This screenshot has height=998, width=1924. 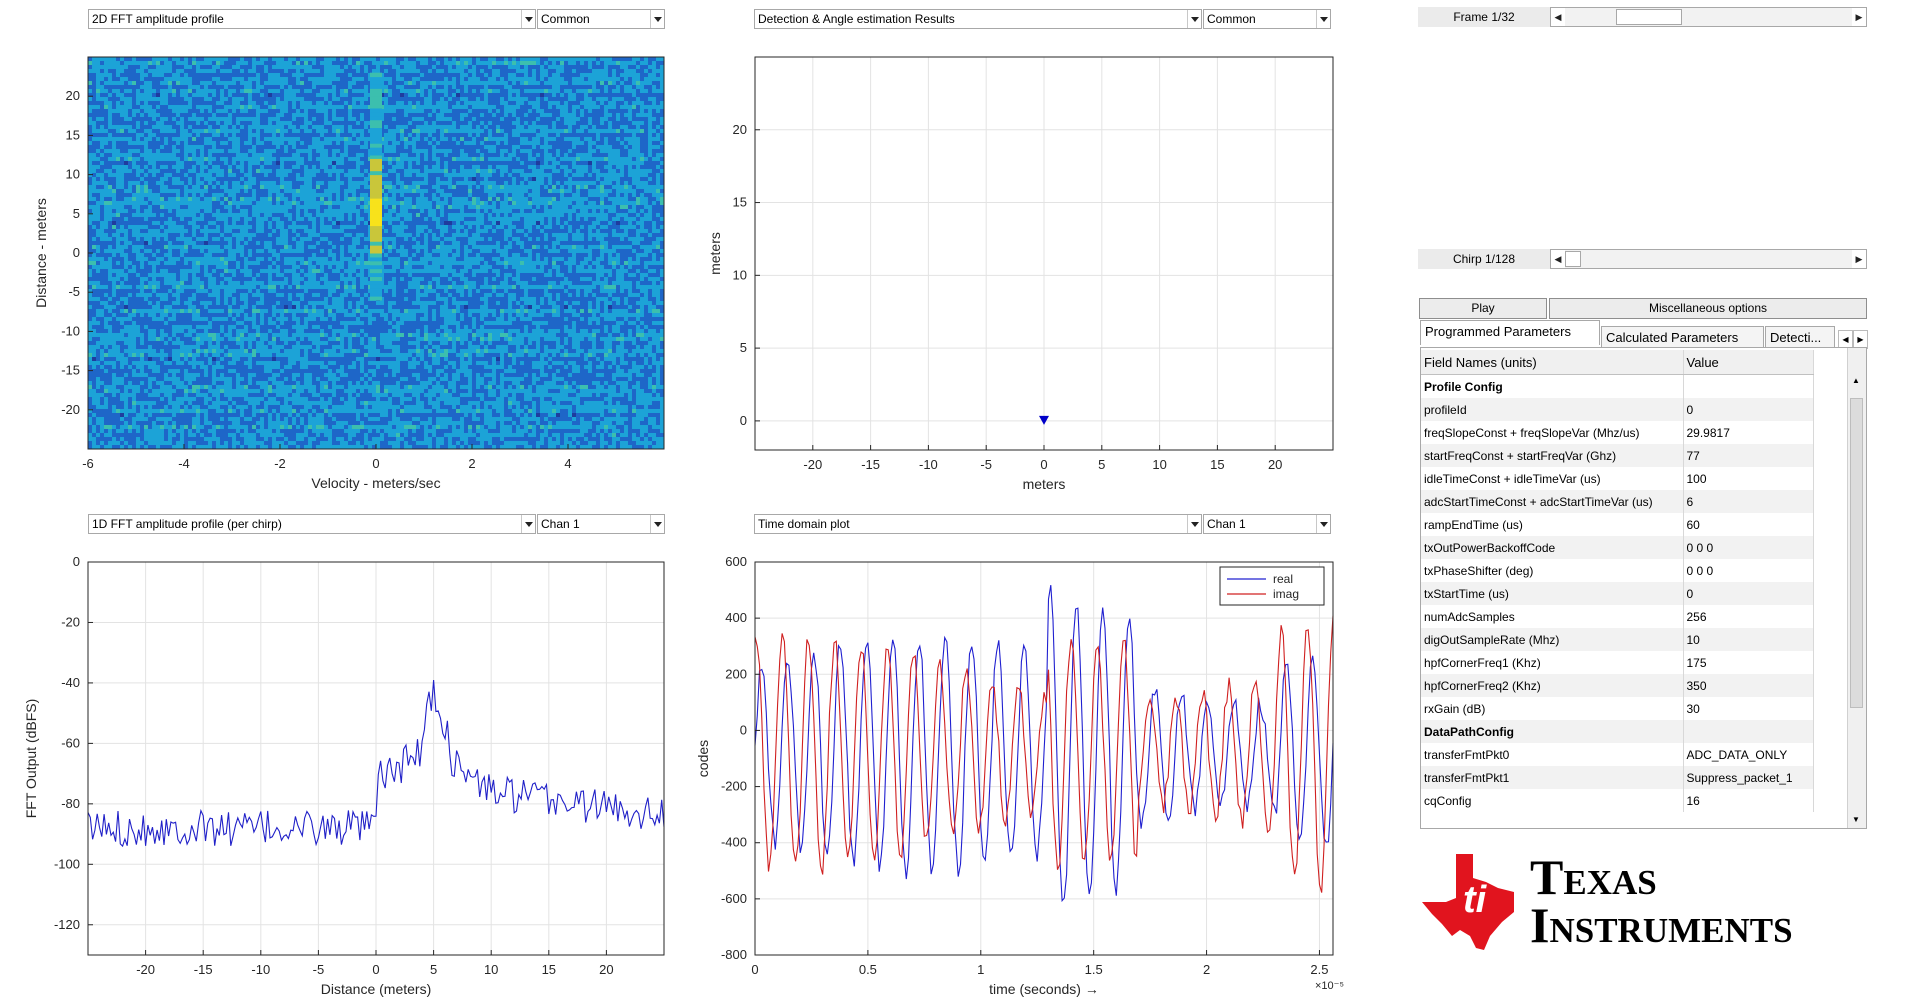 I want to click on plot-type-dropdown-top-left: 2D FFT amplitude profile, so click(x=312, y=19).